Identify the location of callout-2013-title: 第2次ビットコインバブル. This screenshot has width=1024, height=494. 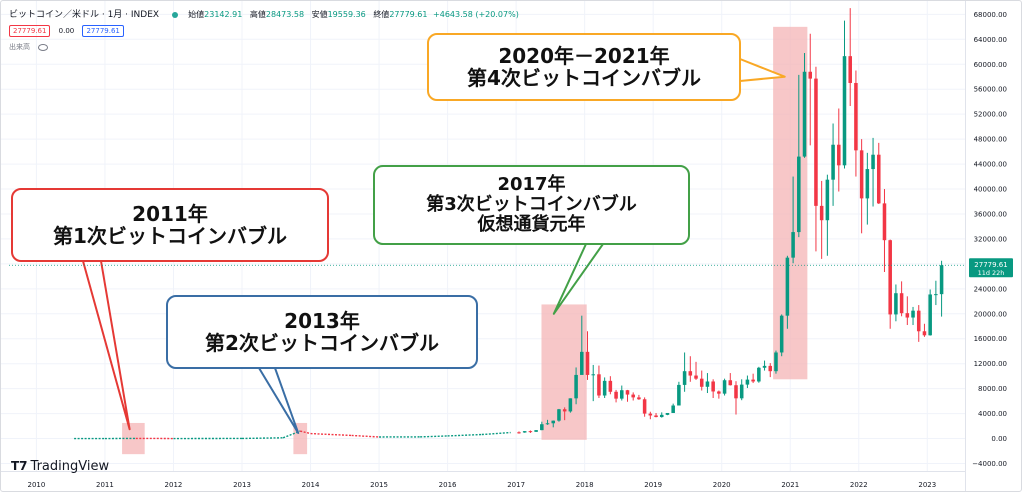
(322, 343).